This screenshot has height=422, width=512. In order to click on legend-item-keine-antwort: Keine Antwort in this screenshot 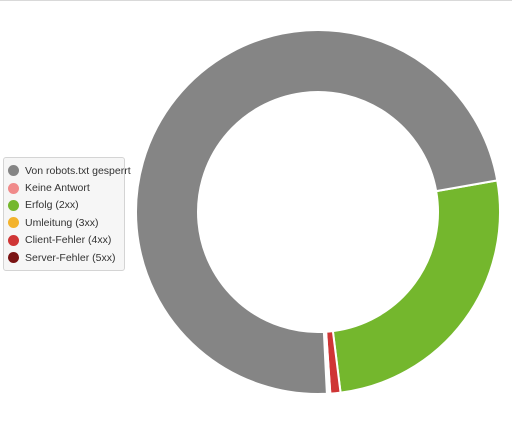, I will do `click(64, 187)`.